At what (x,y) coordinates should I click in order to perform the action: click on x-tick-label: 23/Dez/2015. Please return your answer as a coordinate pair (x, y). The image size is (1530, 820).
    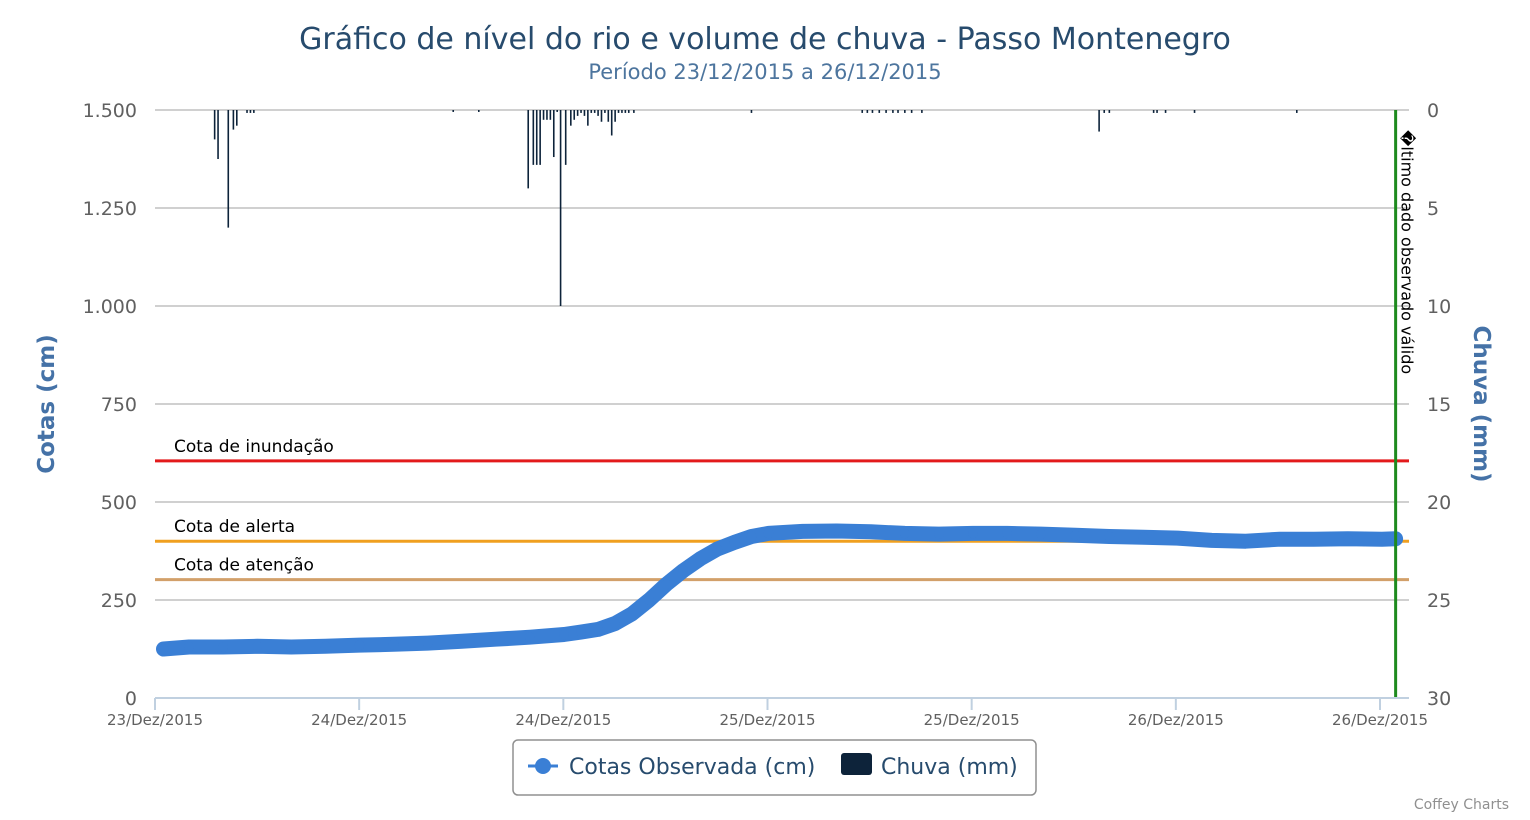
    Looking at the image, I should click on (155, 720).